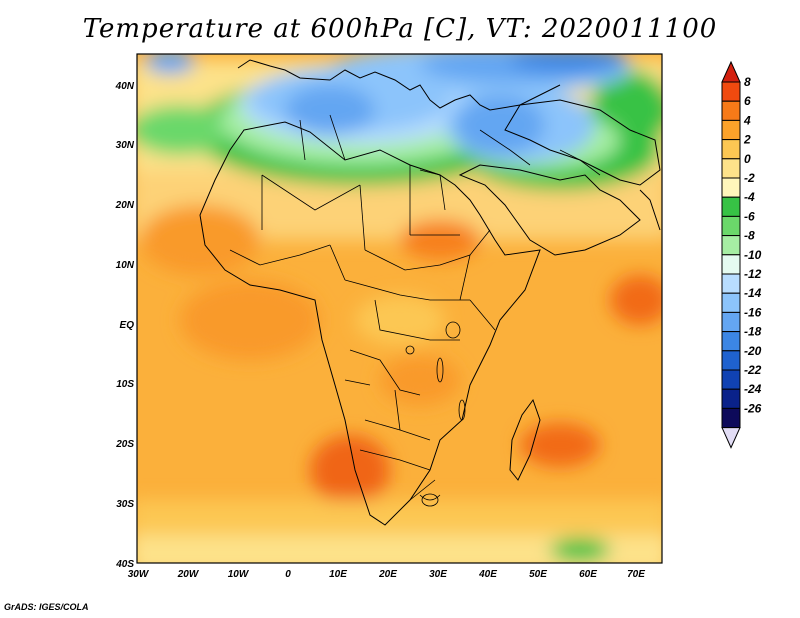 The image size is (800, 618). I want to click on lat-axis: 40N 30N 20N 10N EQ 10S 20S 30S 40S, so click(125, 325).